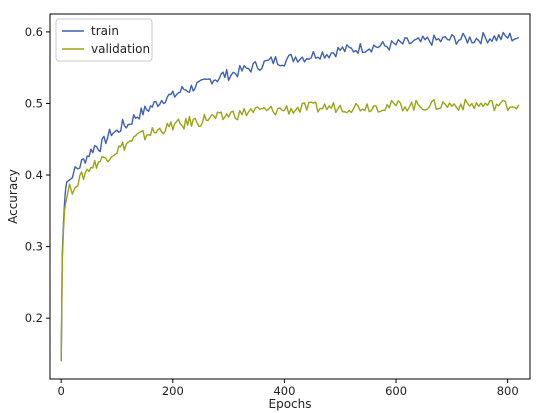 This screenshot has height=413, width=550. What do you see at coordinates (120, 49) in the screenshot?
I see `legend-label-validation: validation` at bounding box center [120, 49].